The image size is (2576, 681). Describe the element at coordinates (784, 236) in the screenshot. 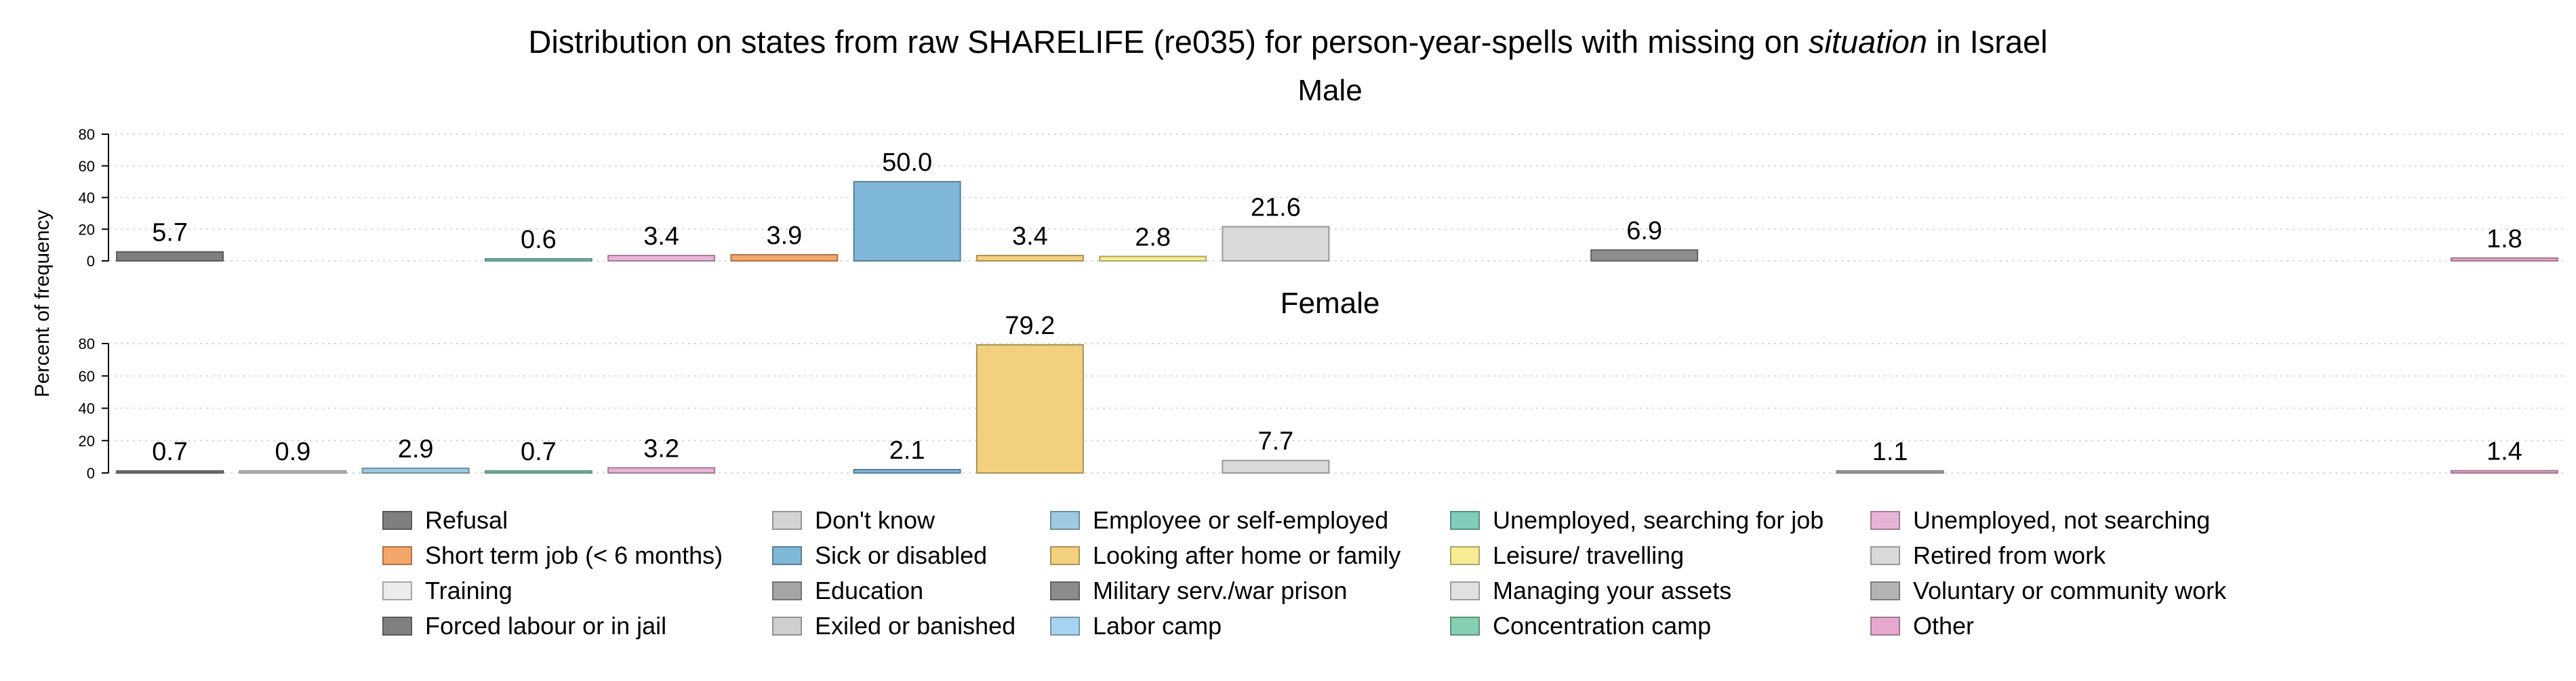

I see `bar-value-label: 3.9` at that location.